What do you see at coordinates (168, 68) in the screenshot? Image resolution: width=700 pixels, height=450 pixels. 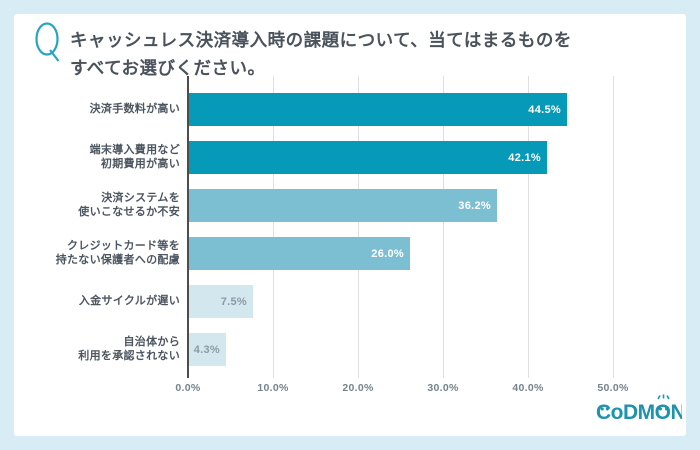 I see `question-line-2: すべてお選びください。` at bounding box center [168, 68].